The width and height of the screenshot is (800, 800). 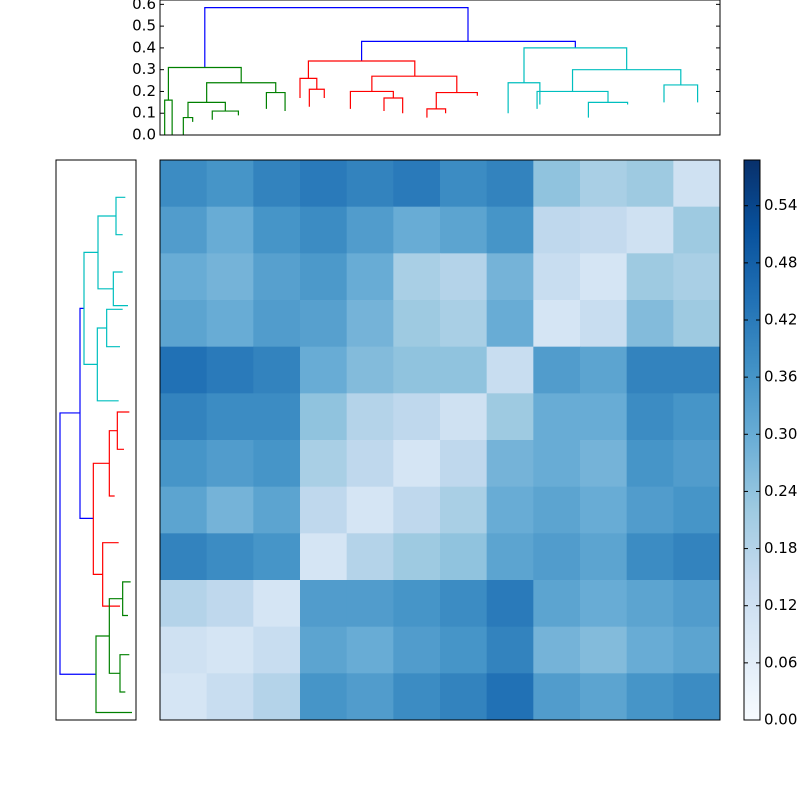 I want to click on y-tick-label: 0.3, so click(x=144, y=69).